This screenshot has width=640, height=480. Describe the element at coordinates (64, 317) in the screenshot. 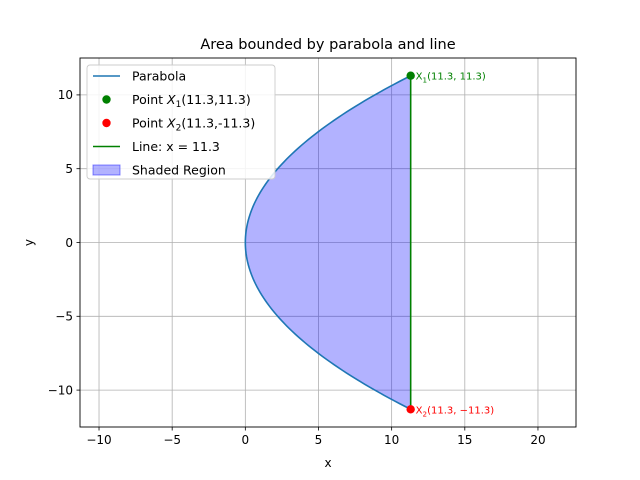

I see `y-tick-label: −5` at that location.